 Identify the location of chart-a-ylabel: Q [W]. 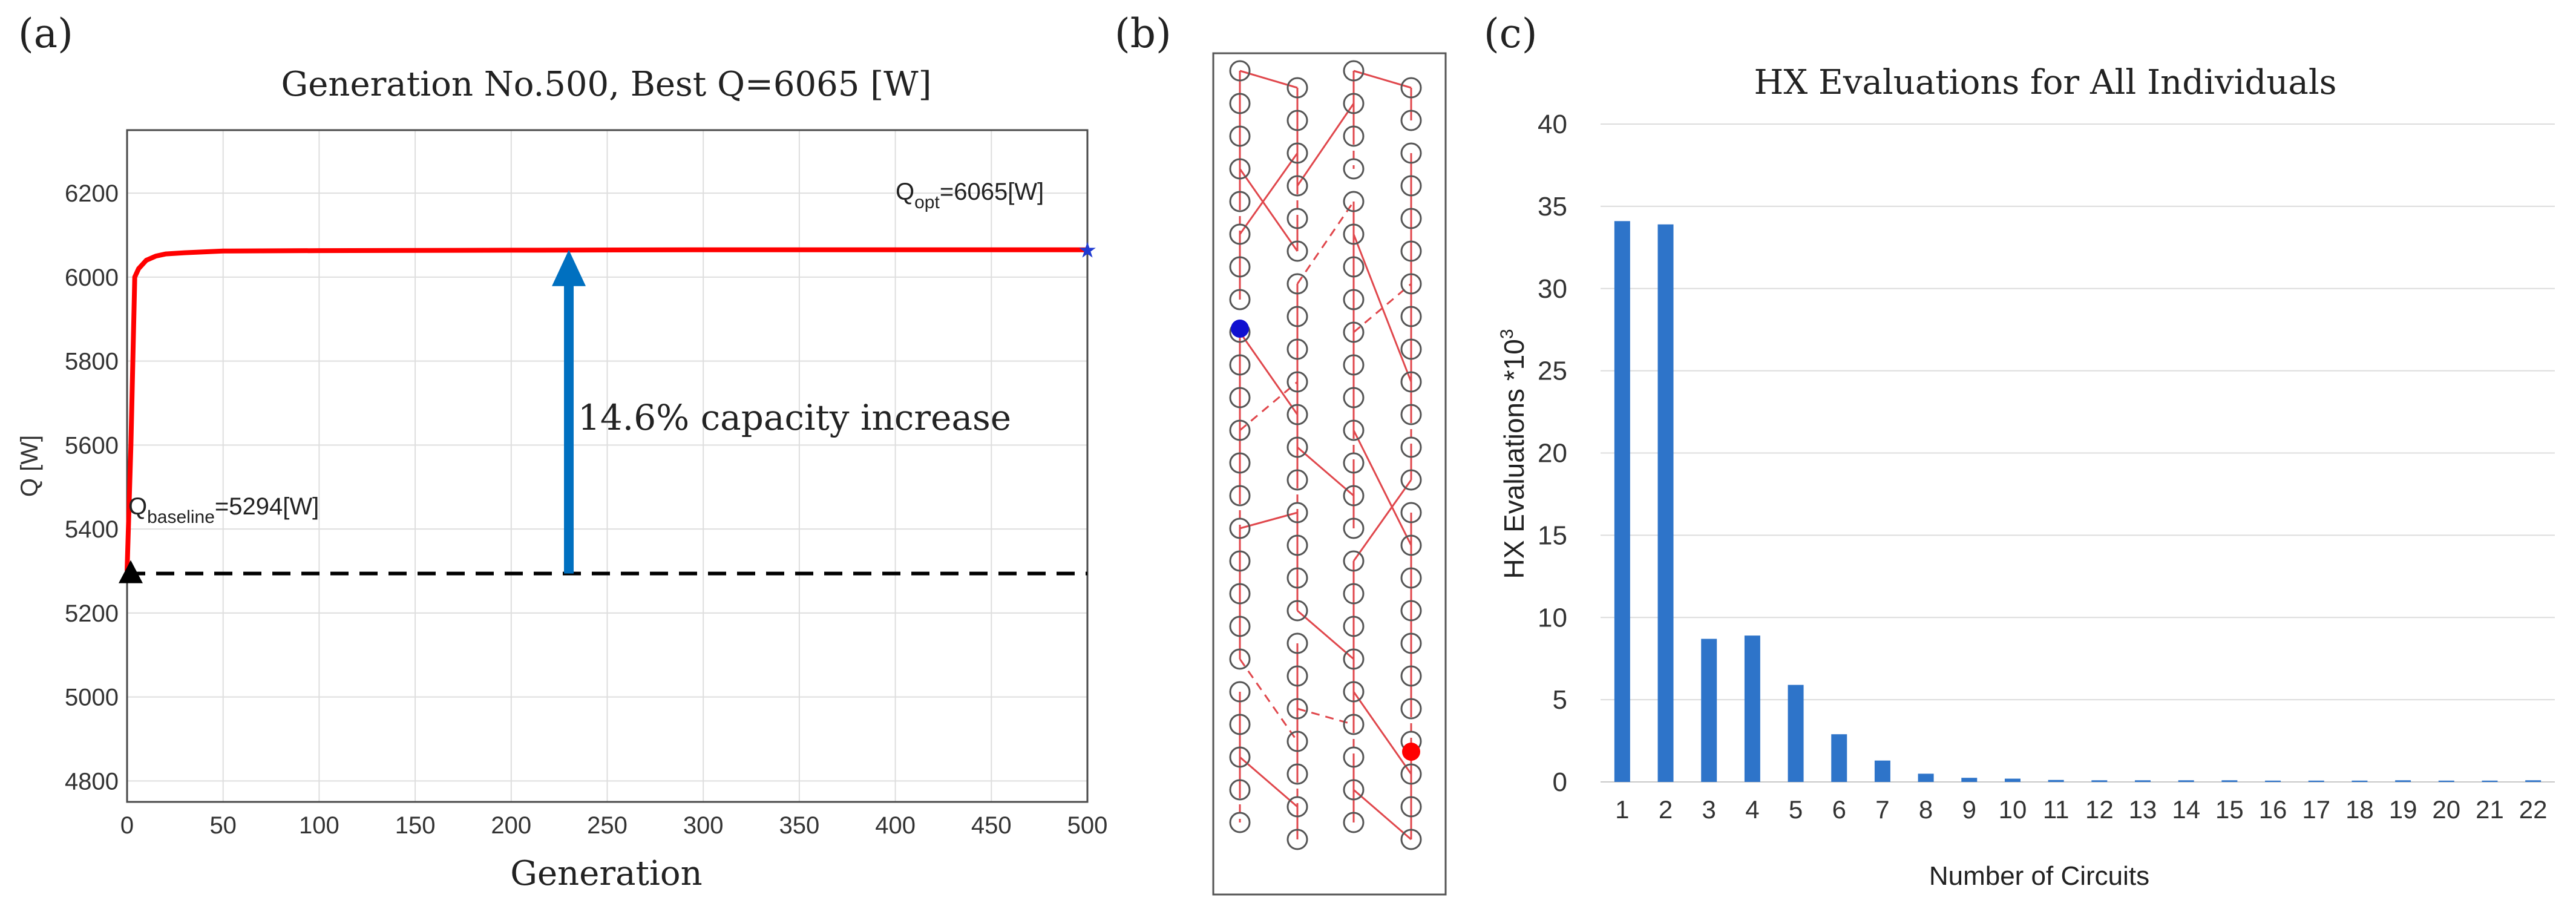
(29, 466).